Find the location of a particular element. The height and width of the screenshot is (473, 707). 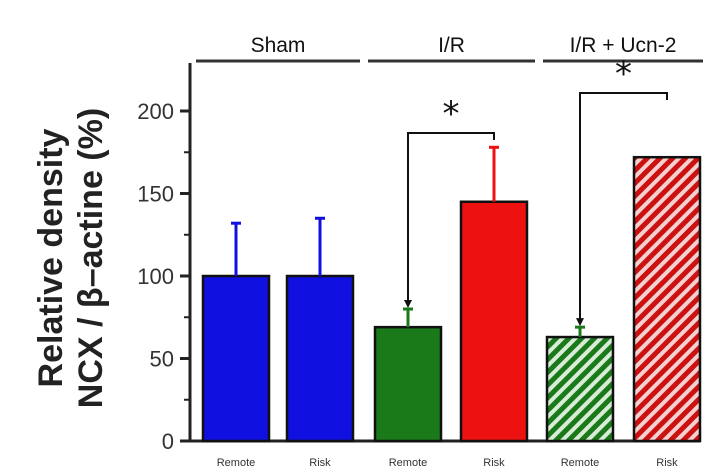

y-tick-label: 200 is located at coordinates (155, 111).